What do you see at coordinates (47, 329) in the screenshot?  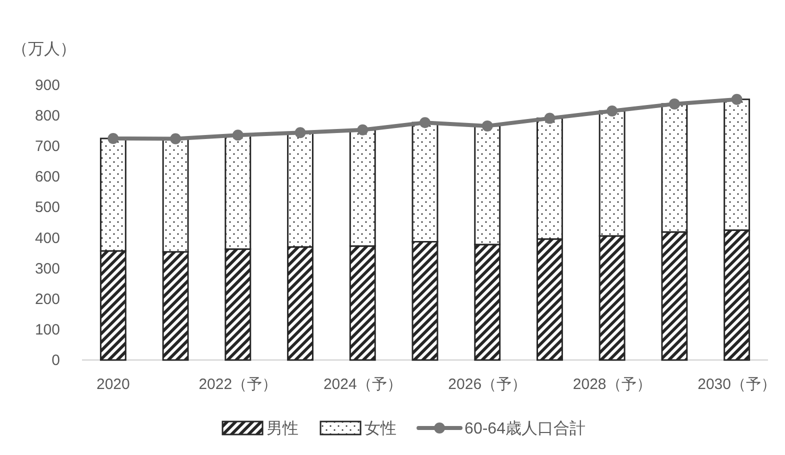 I see `y-tick-label: 100` at bounding box center [47, 329].